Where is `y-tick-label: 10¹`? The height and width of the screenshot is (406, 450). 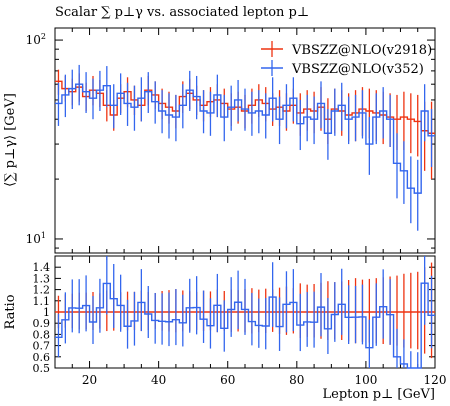
y-tick-label: 10¹ is located at coordinates (36, 238).